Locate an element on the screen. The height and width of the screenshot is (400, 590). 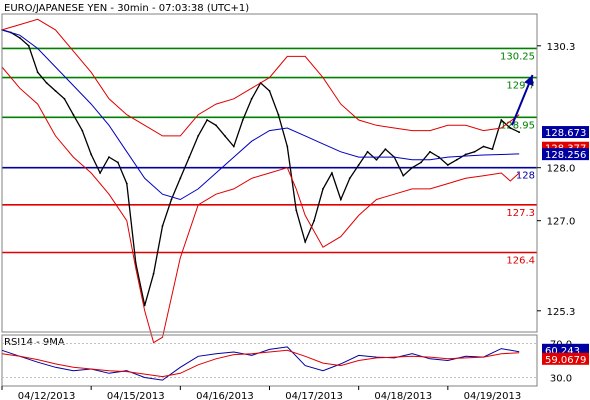
x-tick-label-2: 04/16/2013 is located at coordinates (225, 395).